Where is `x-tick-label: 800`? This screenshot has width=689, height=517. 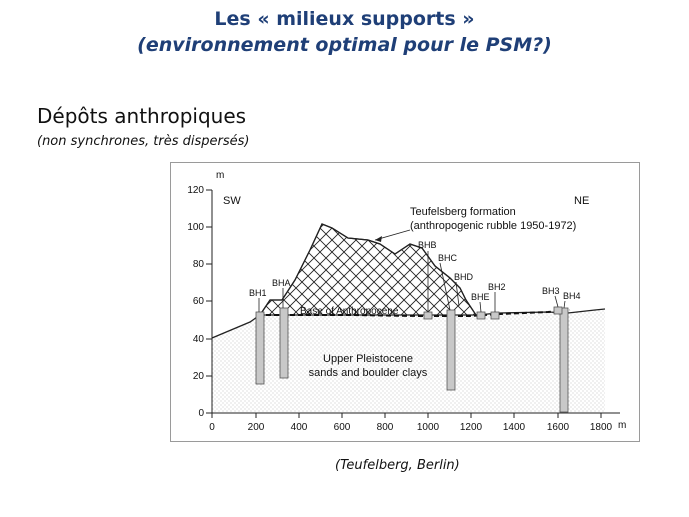
x-tick-label: 800 is located at coordinates (385, 427).